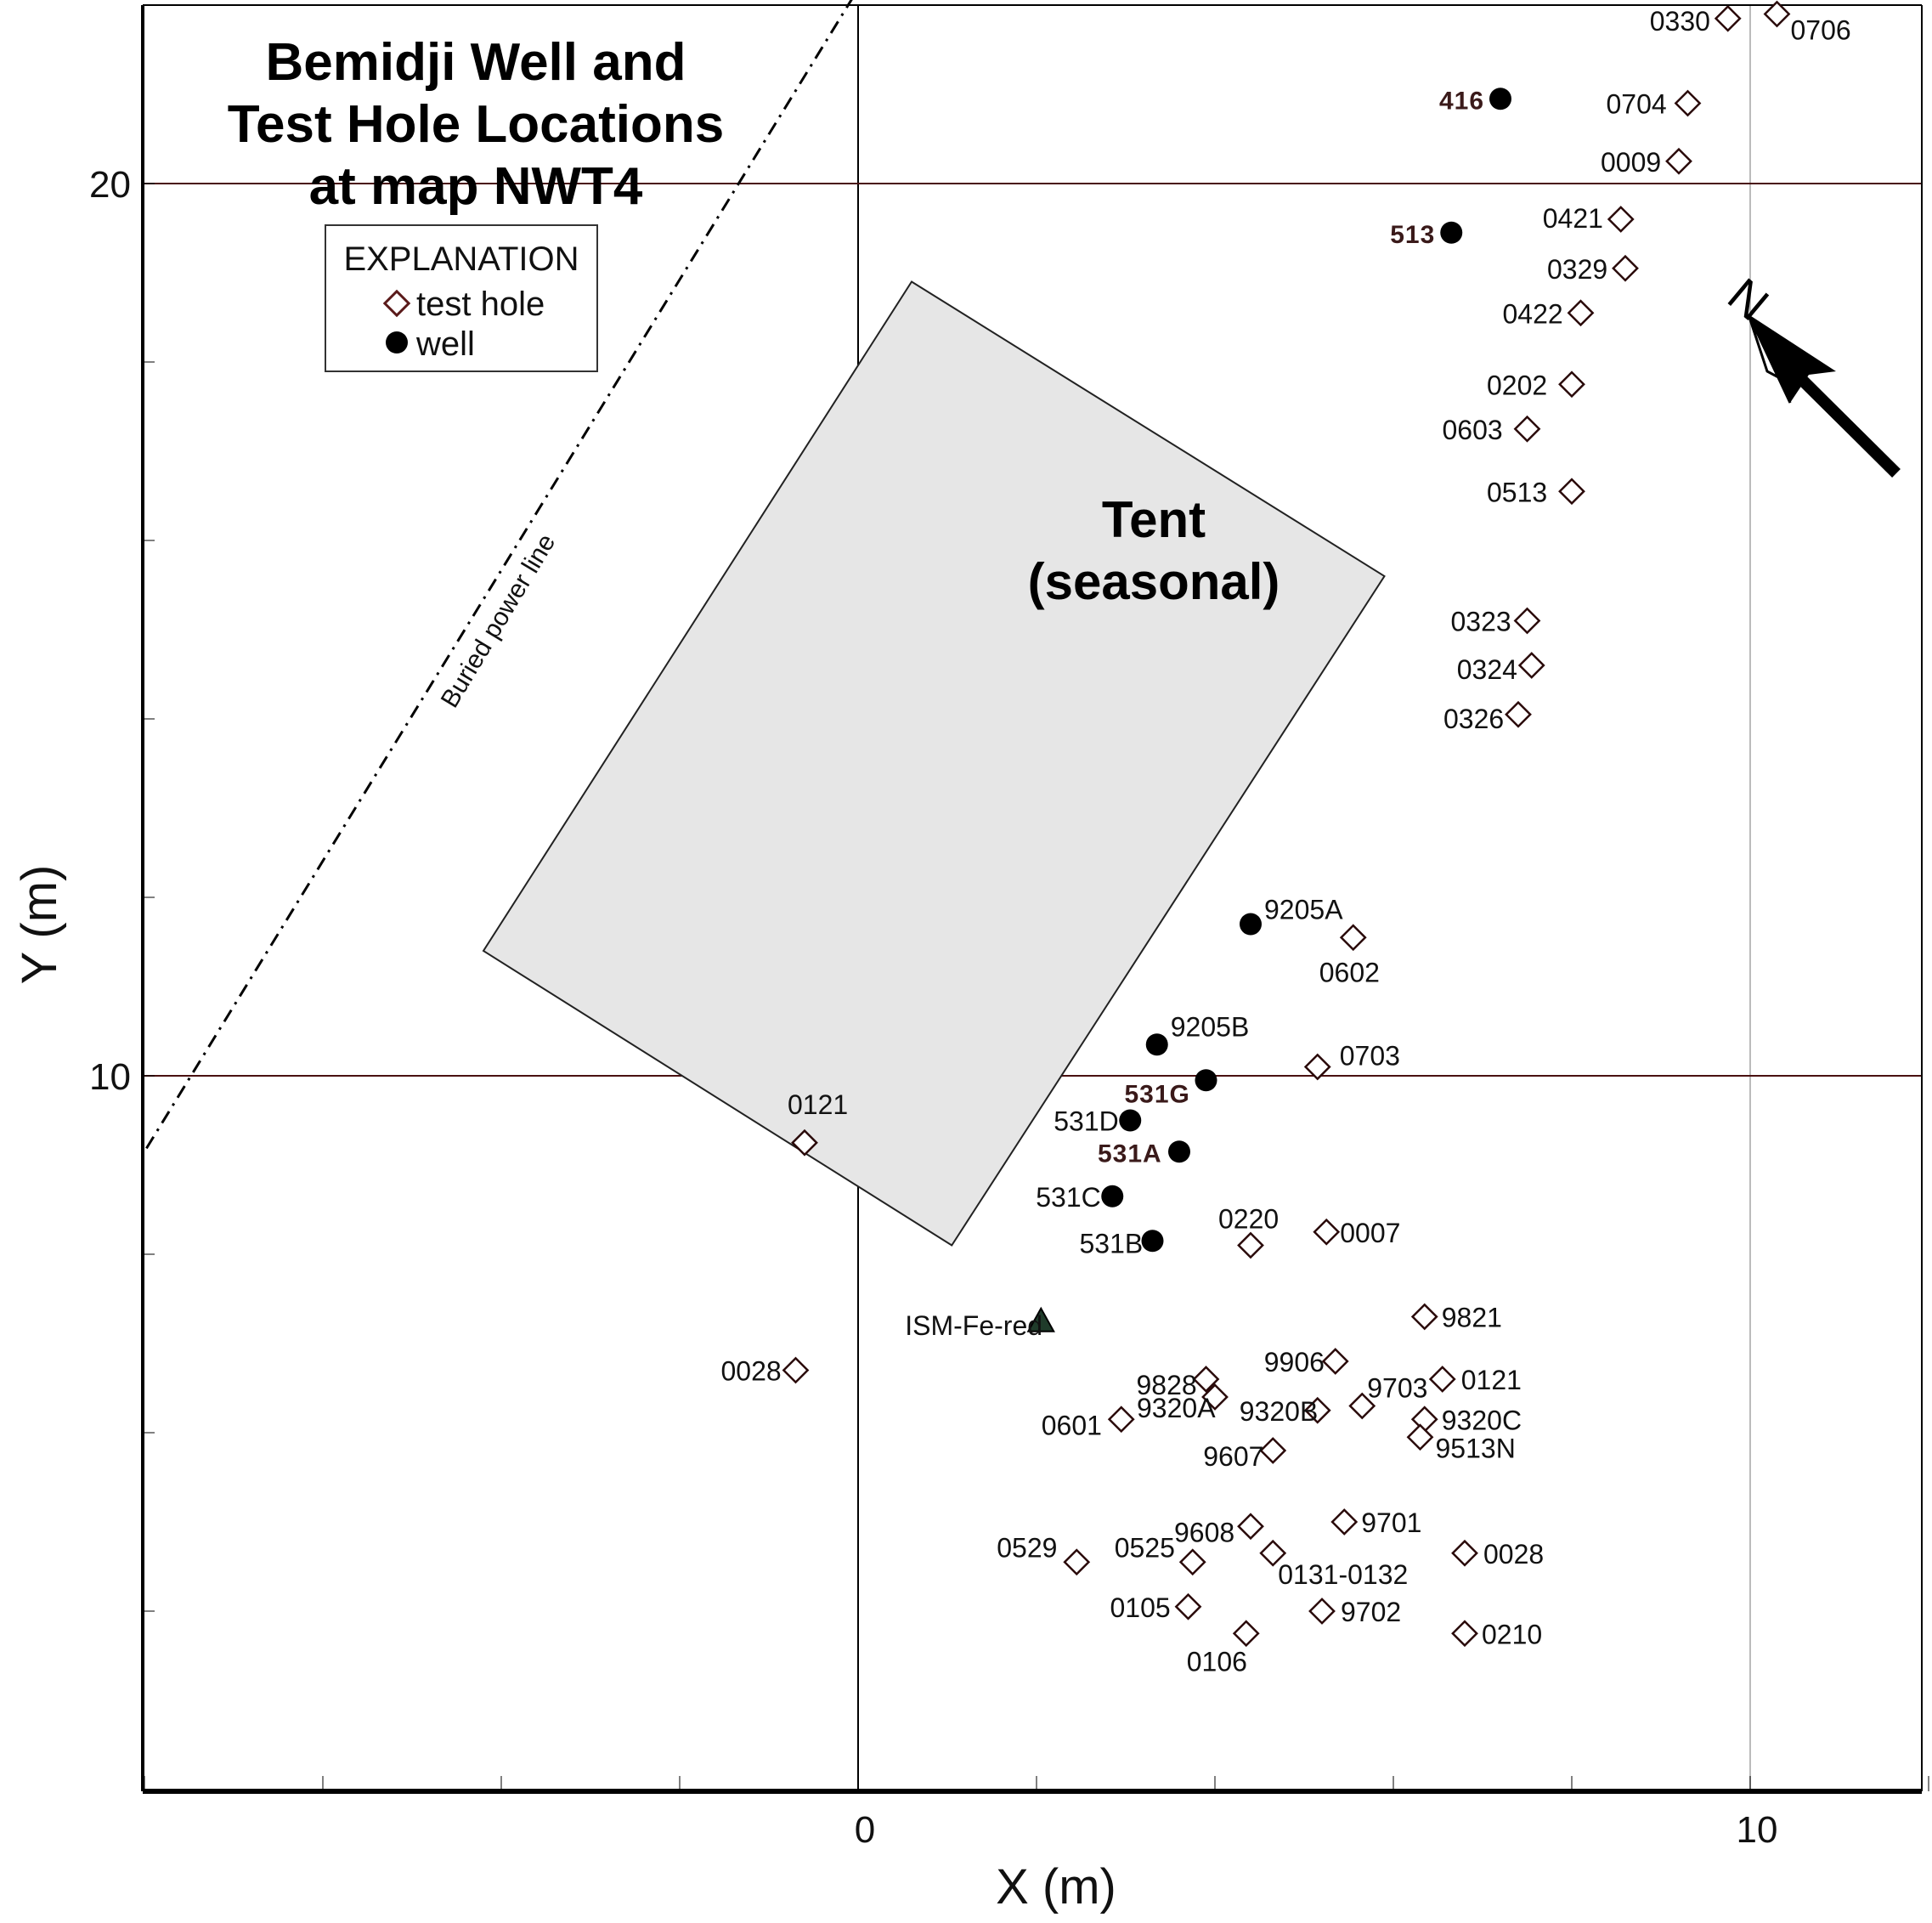 The height and width of the screenshot is (1923, 1932). I want to click on point-531c-label: 531C, so click(1068, 1198).